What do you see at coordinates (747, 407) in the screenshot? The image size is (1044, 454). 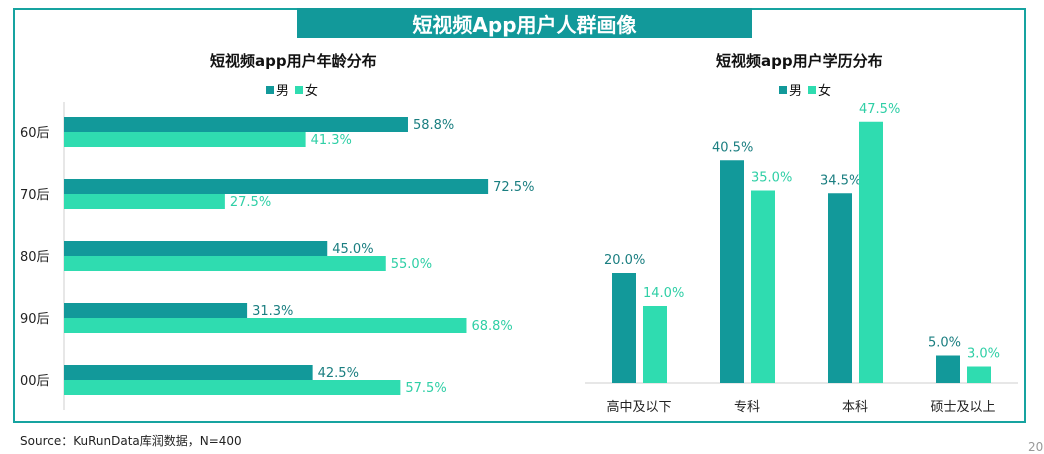 I see `edu-category-label: 专科` at bounding box center [747, 407].